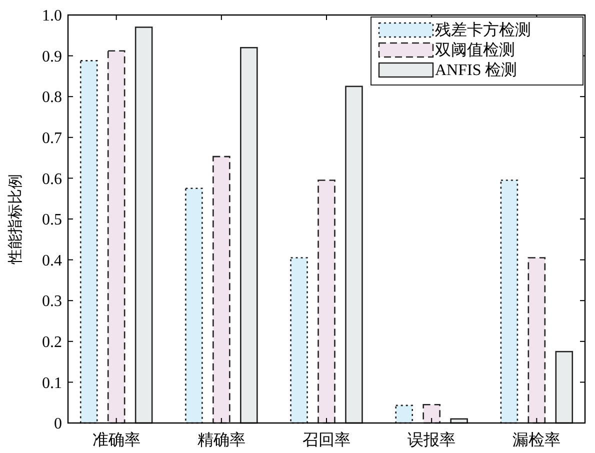  What do you see at coordinates (58, 424) in the screenshot?
I see `y-tick-label: 0` at bounding box center [58, 424].